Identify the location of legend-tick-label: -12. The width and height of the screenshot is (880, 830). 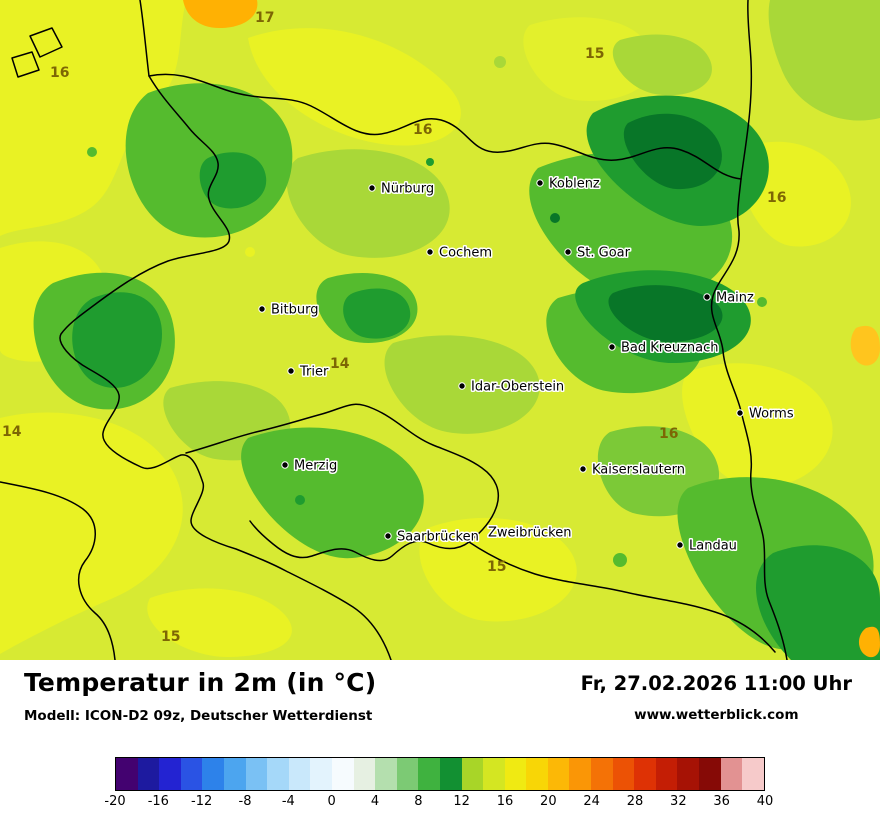
(202, 801).